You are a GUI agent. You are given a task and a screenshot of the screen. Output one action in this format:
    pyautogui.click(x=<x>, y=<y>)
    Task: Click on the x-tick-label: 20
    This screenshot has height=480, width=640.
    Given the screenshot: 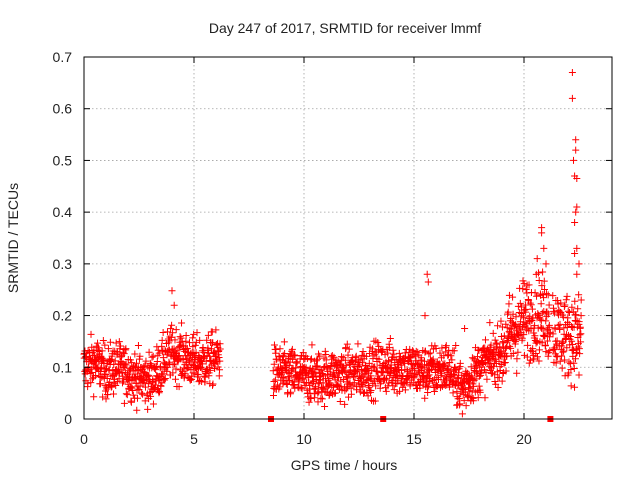 What is the action you would take?
    pyautogui.click(x=524, y=439)
    